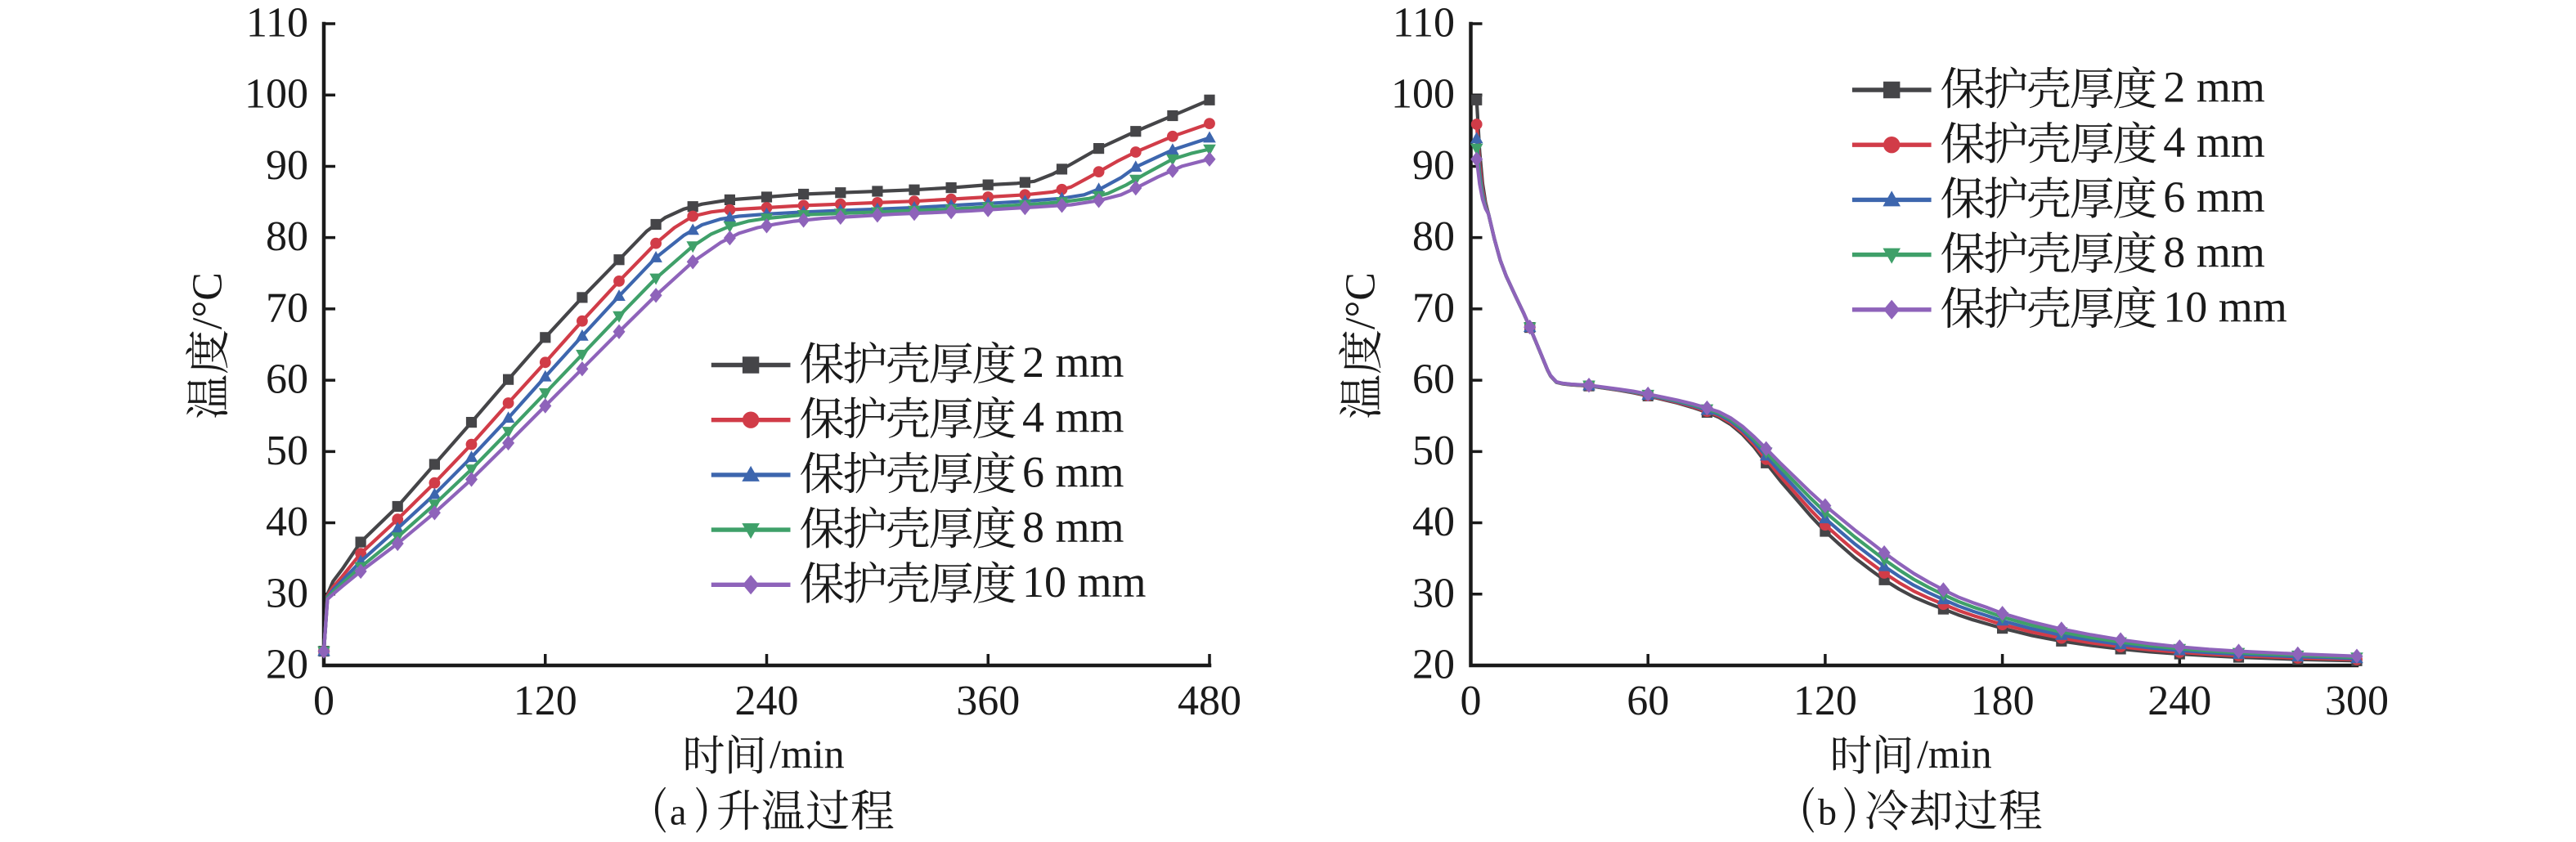  What do you see at coordinates (2357, 701) in the screenshot?
I see `svg-text: 300` at bounding box center [2357, 701].